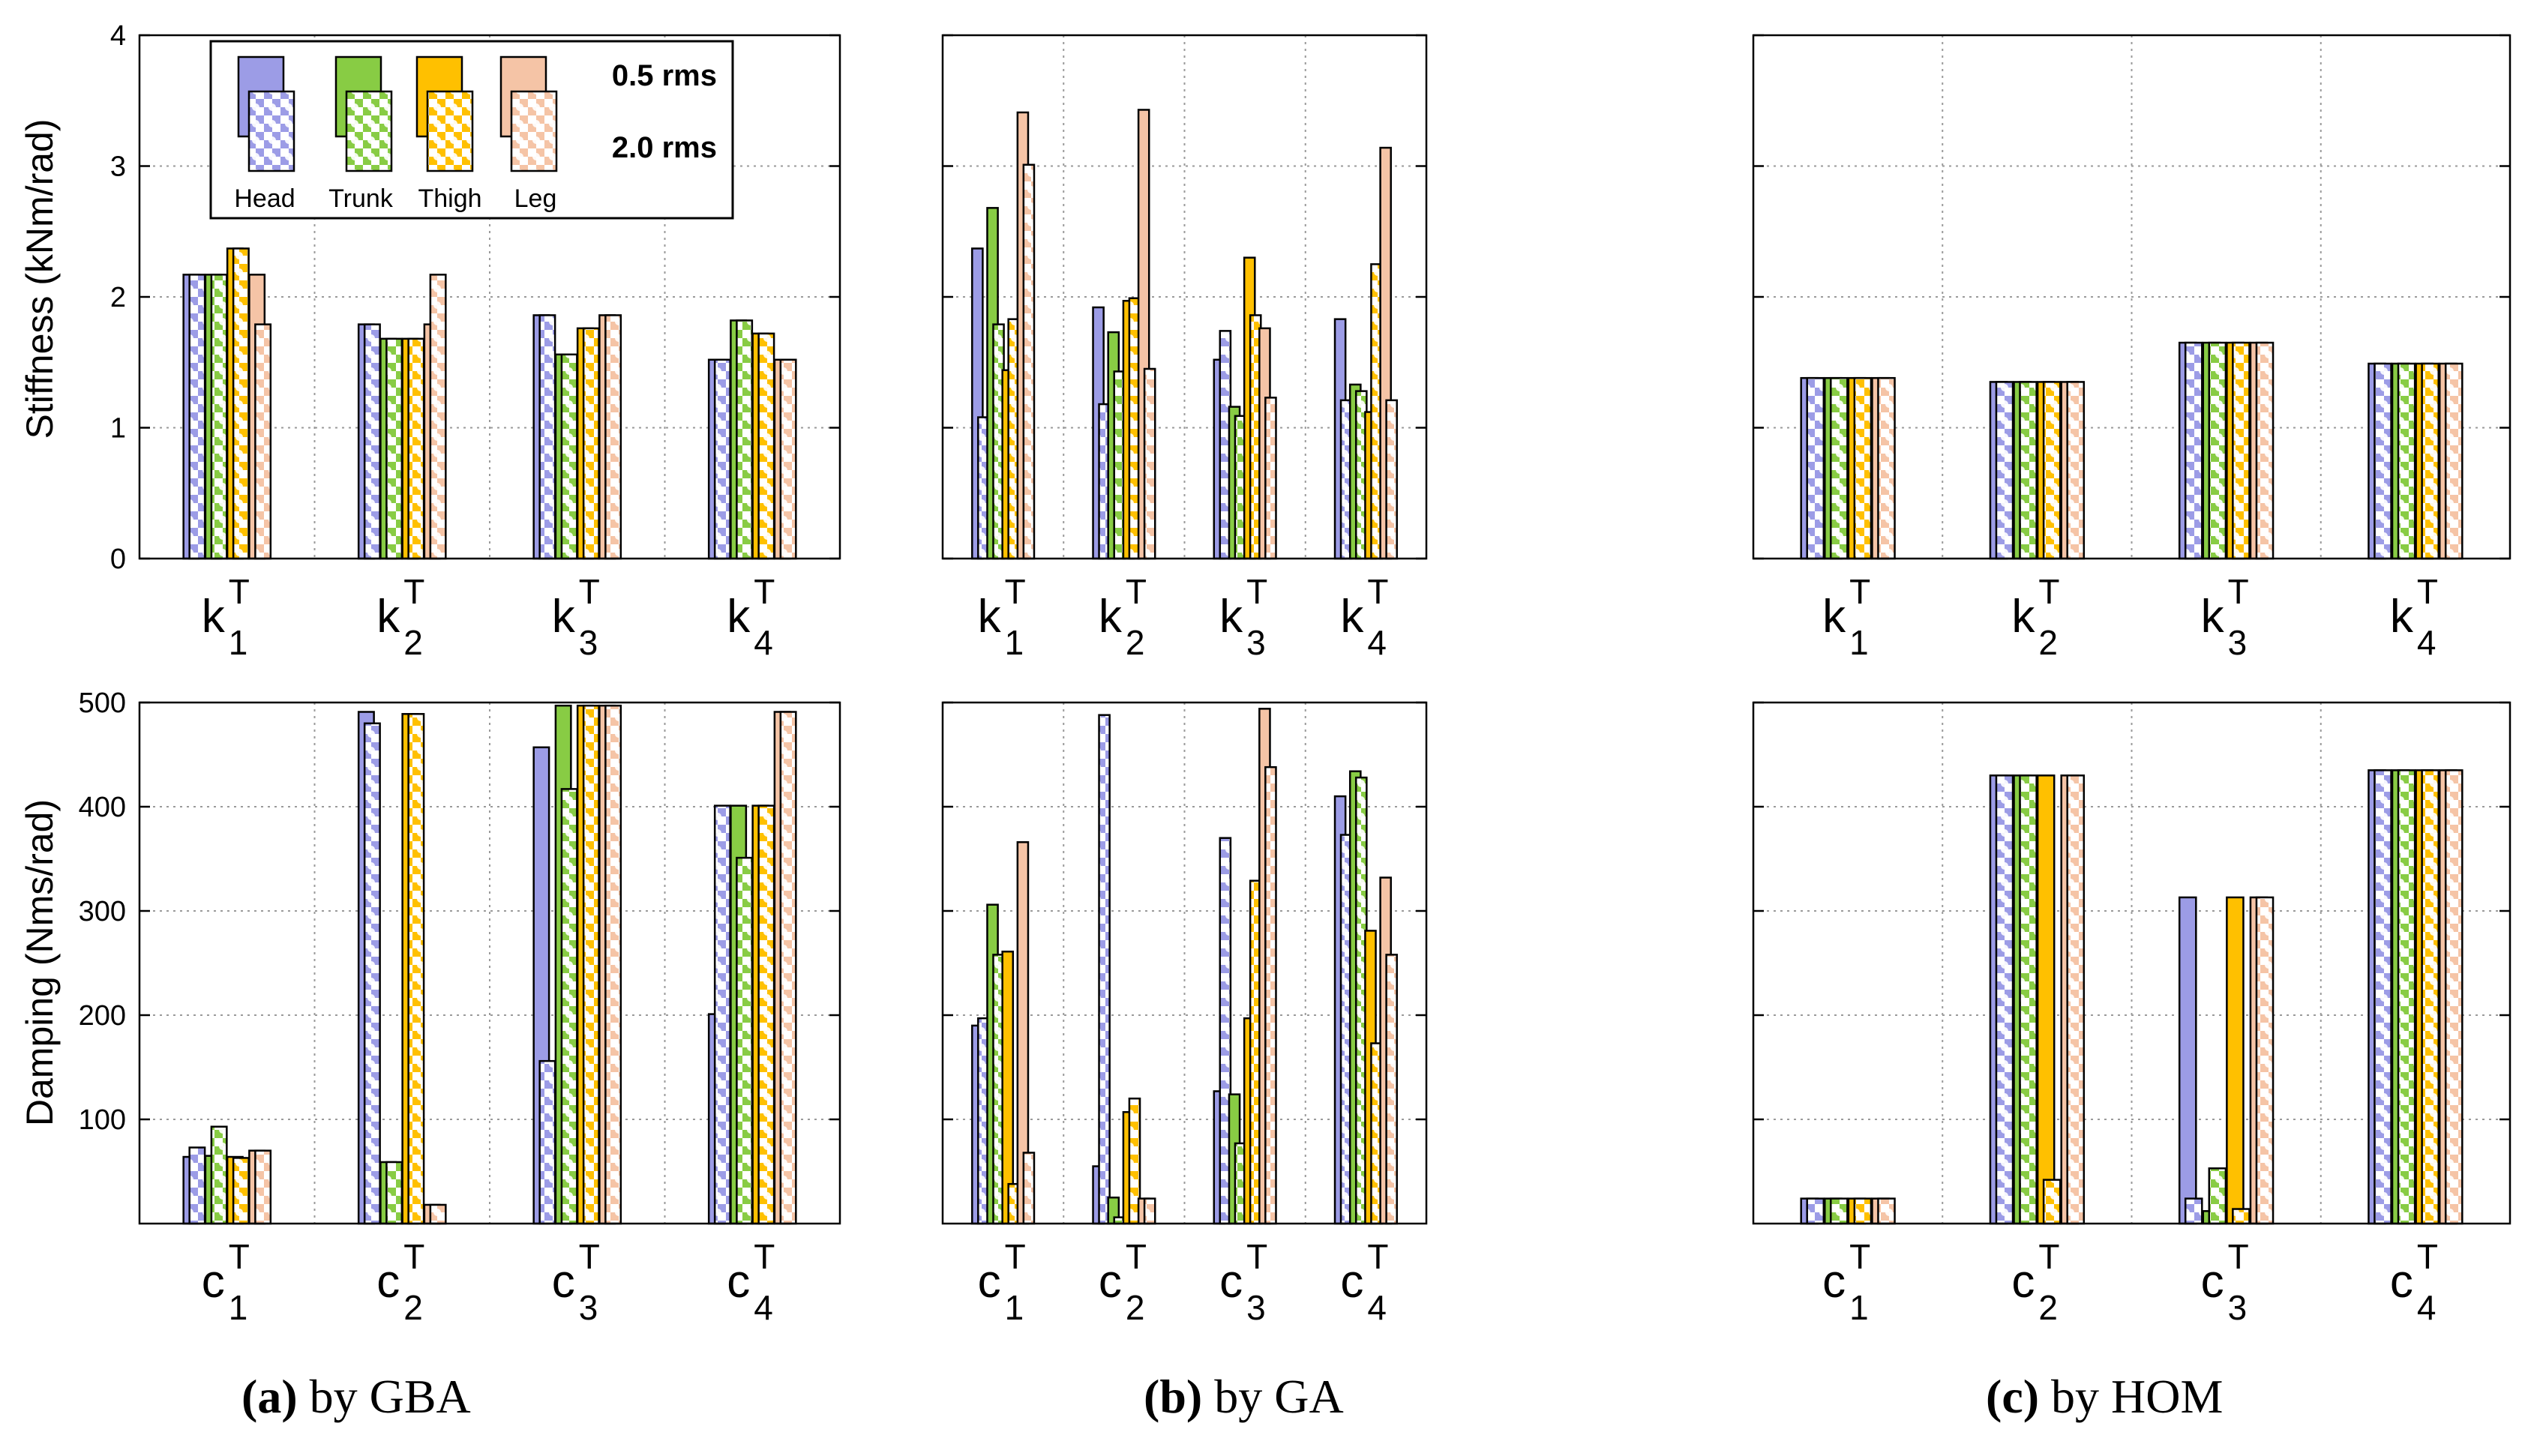  I want to click on bar-leg-k4T-rms20, so click(2454, 461).